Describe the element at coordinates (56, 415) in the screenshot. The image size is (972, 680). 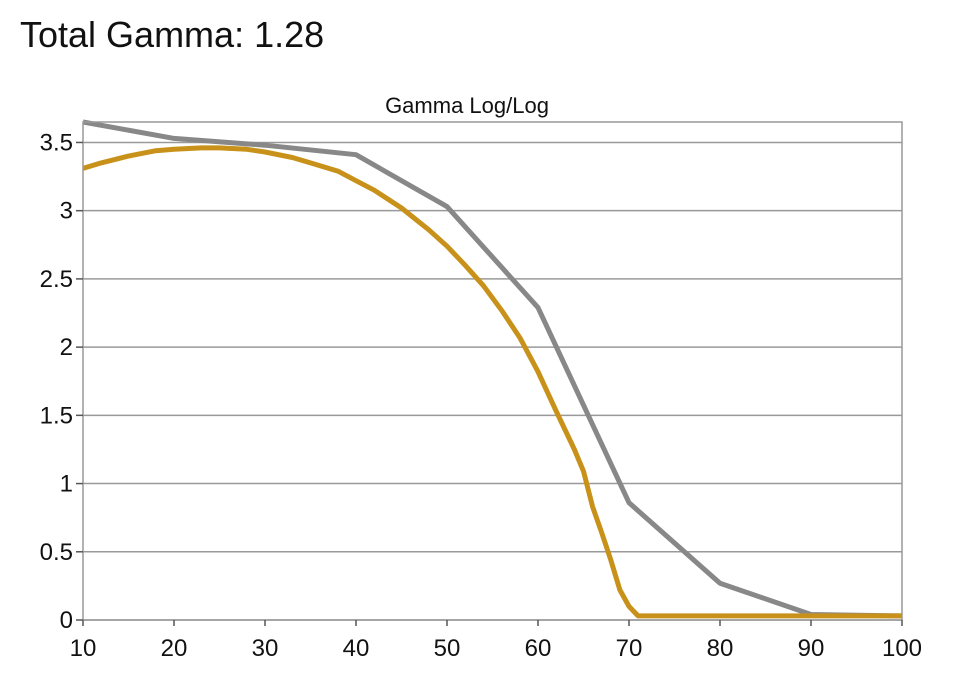
I see `y-tick-label: 1.5` at that location.